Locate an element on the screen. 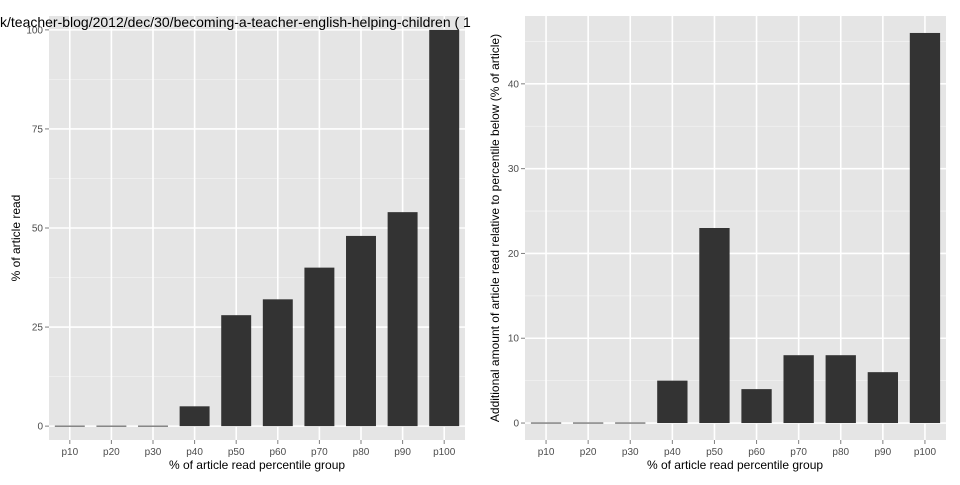 The image size is (960, 485). y-tick-label: 25 is located at coordinates (38, 328).